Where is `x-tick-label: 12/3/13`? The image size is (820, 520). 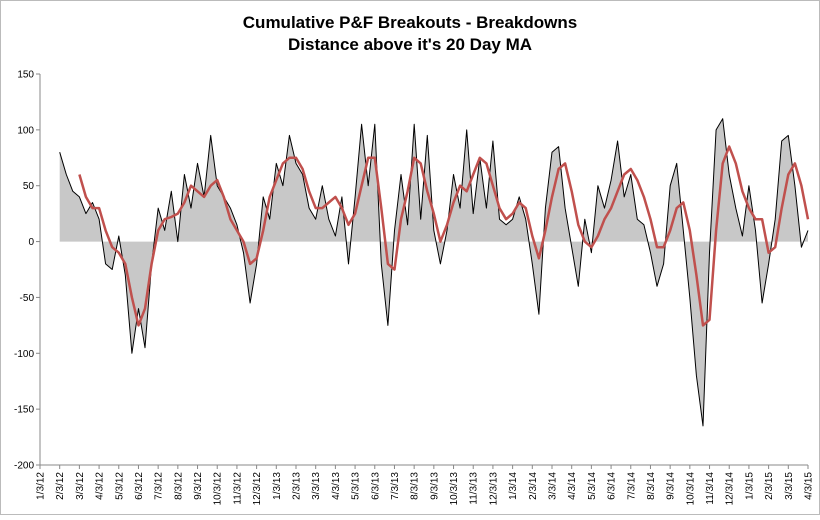 x-tick-label: 12/3/13 is located at coordinates (493, 489).